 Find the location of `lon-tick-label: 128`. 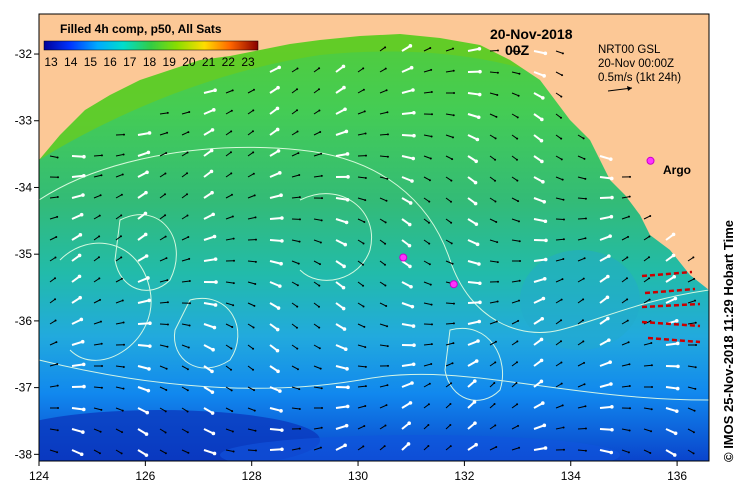

lon-tick-label: 128 is located at coordinates (252, 476).